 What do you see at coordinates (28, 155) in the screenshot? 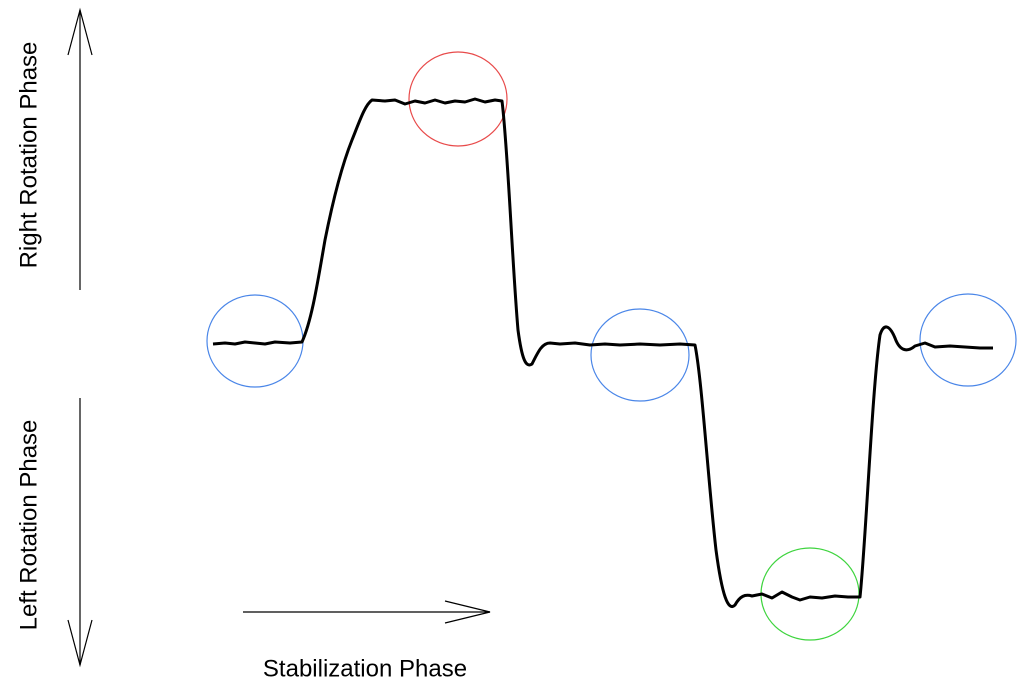
I see `right-rotation-label: Right Rotation Phase` at bounding box center [28, 155].